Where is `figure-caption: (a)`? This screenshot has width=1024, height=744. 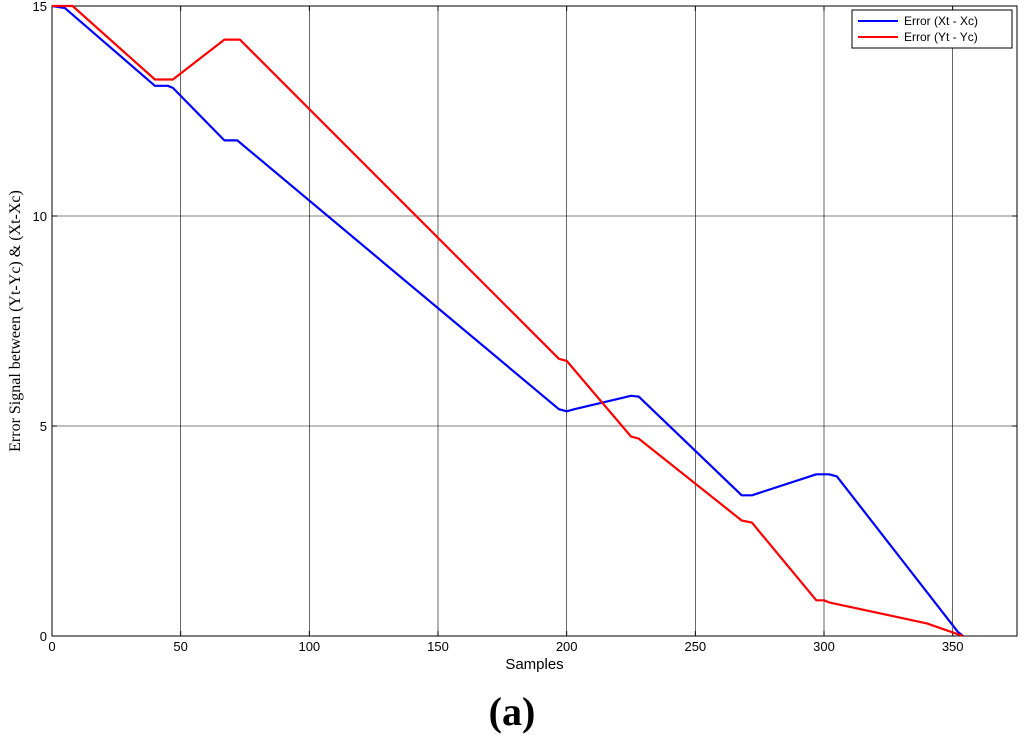
figure-caption: (a) is located at coordinates (512, 711).